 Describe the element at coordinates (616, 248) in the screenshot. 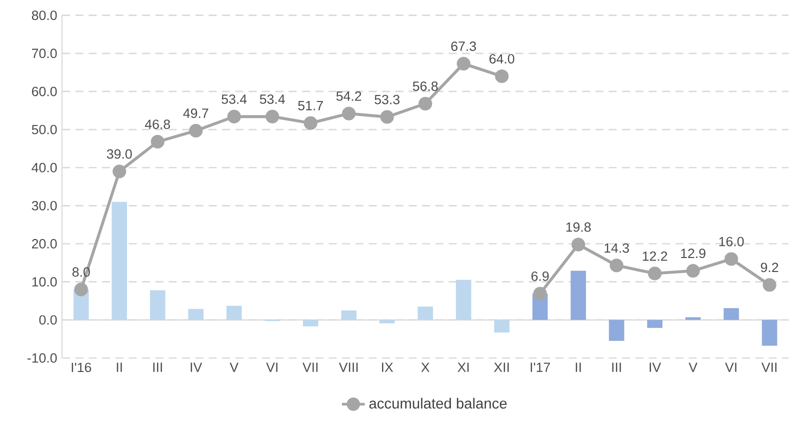

I see `data-label: 14.3` at that location.